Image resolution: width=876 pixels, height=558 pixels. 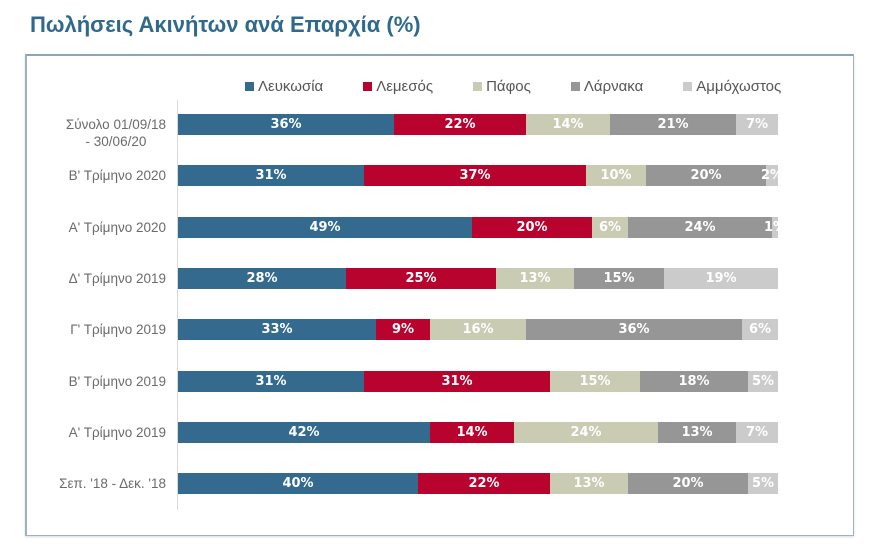 I want to click on category-label: Β' Τρίμηνο 2019, so click(x=117, y=381).